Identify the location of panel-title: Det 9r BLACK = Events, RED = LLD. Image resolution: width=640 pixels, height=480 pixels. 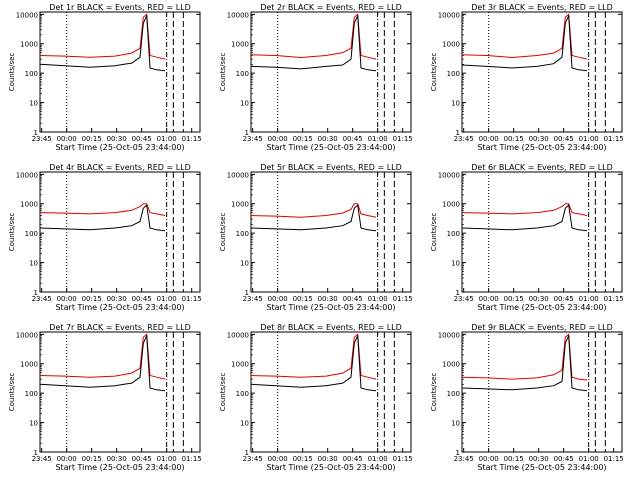
(542, 327).